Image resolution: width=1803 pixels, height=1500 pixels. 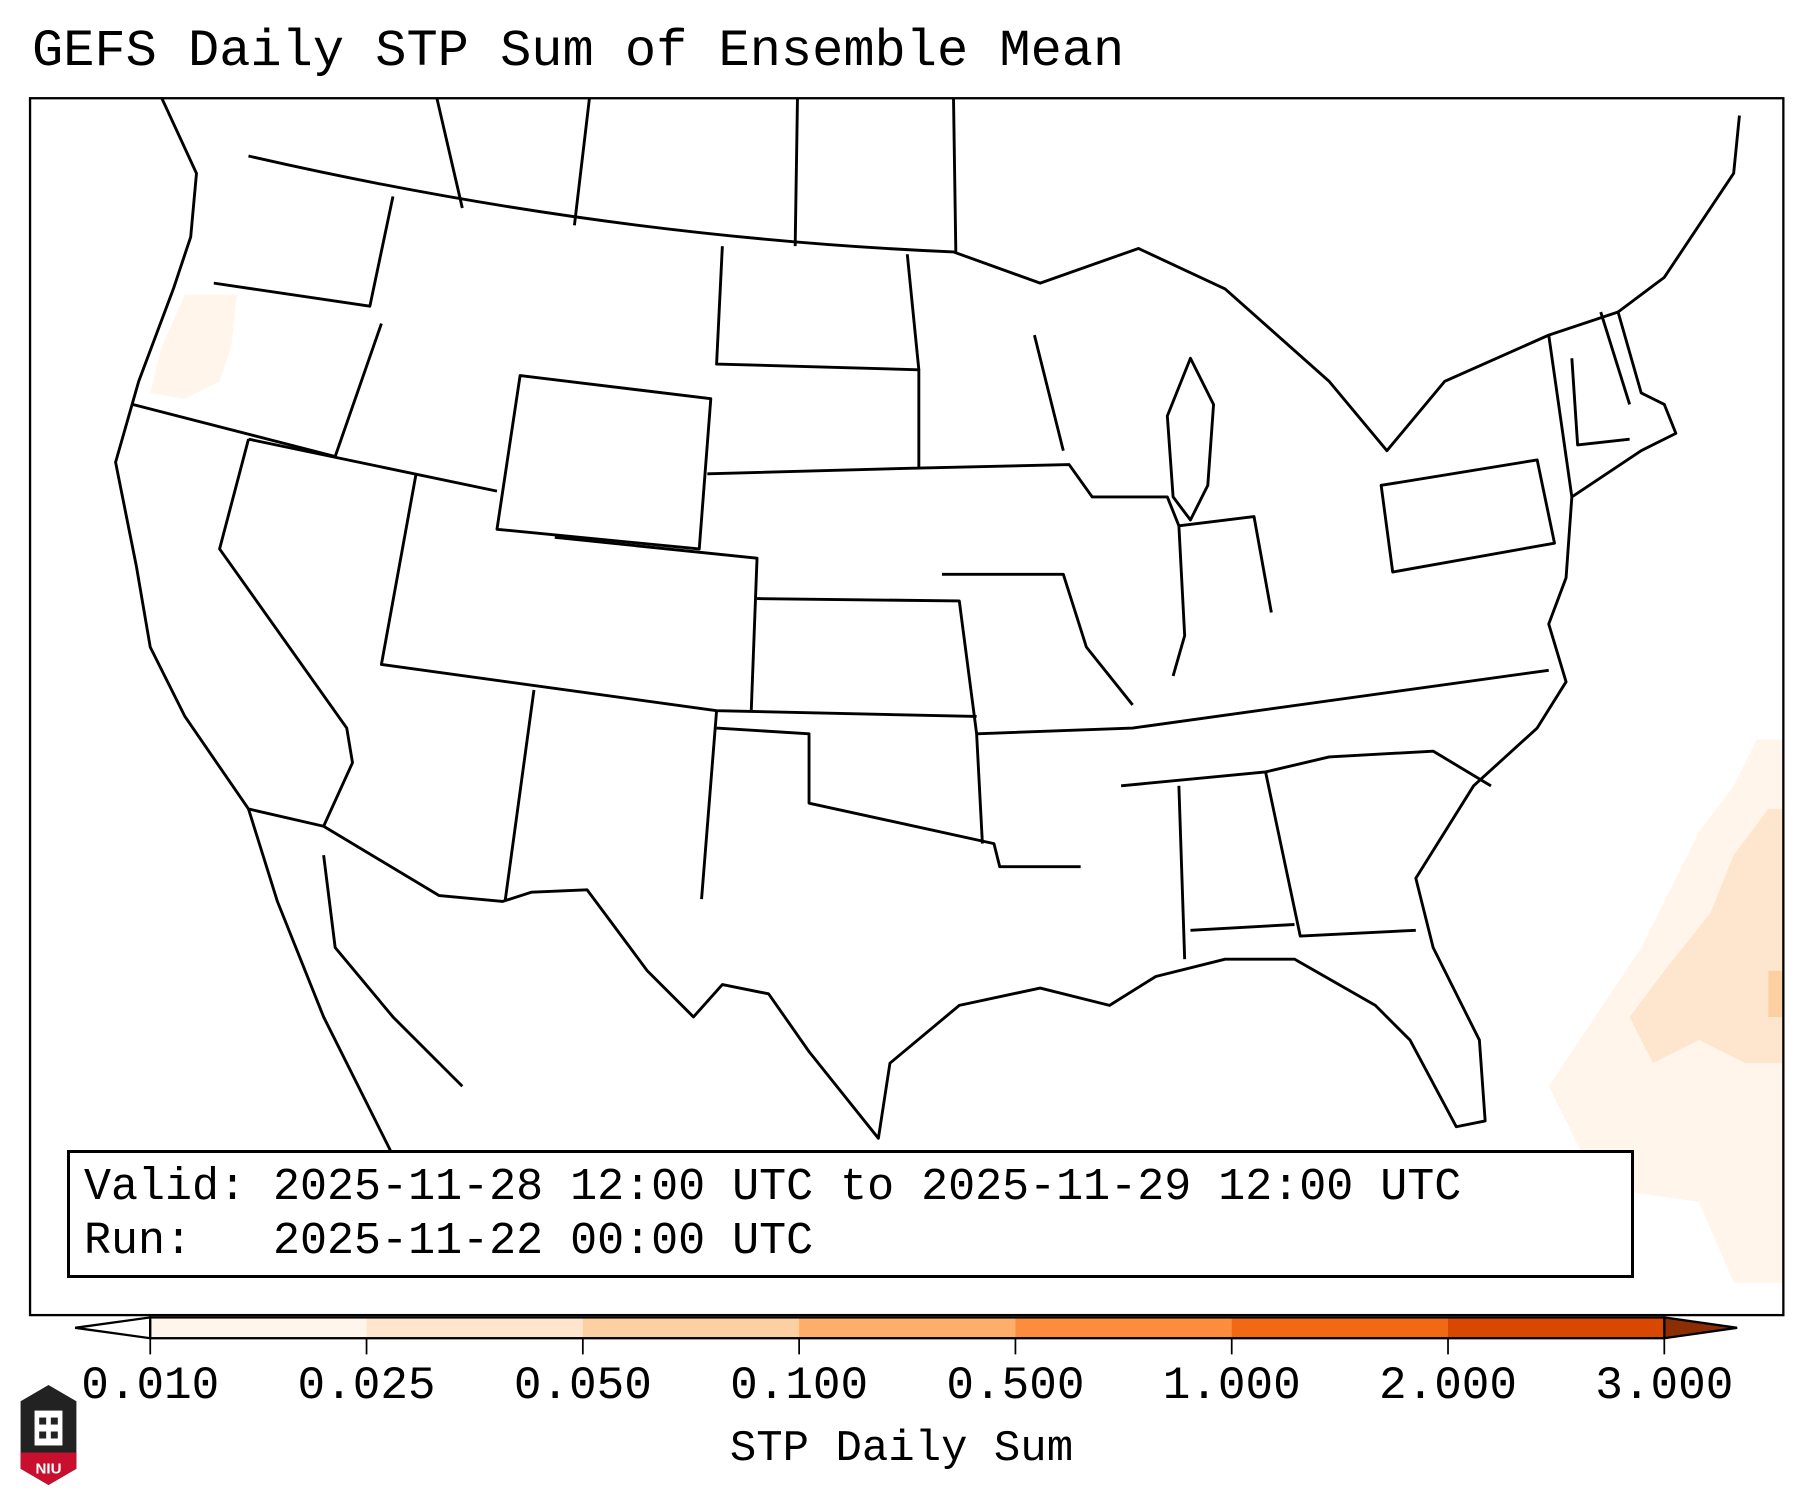 What do you see at coordinates (193, 346) in the screenshot?
I see `shade-west-coast` at bounding box center [193, 346].